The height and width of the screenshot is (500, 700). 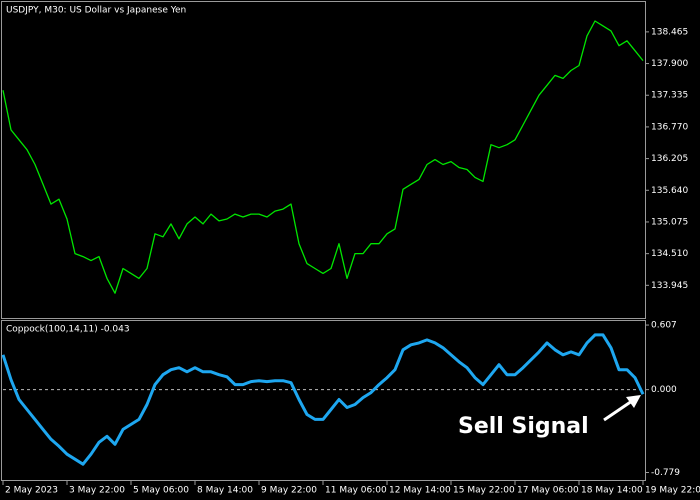 What do you see at coordinates (96, 11) in the screenshot?
I see `chart-title: USDJPY, M30: US Dollar vs Japanese Yen` at bounding box center [96, 11].